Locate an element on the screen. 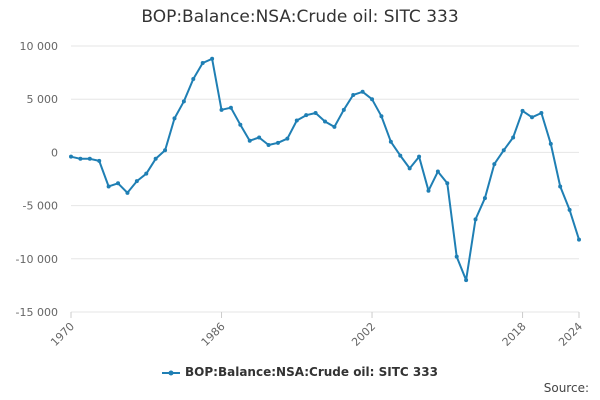 This screenshot has width=600, height=400. legend: BOP:Balance:NSA:Crude oil: SITC 333 is located at coordinates (300, 372).